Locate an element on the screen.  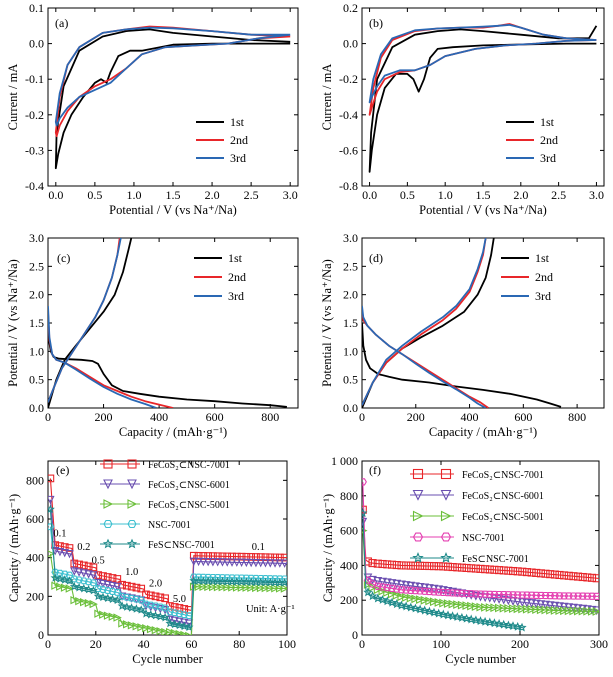
rate-annotation: 0.5 is located at coordinates (98, 560).